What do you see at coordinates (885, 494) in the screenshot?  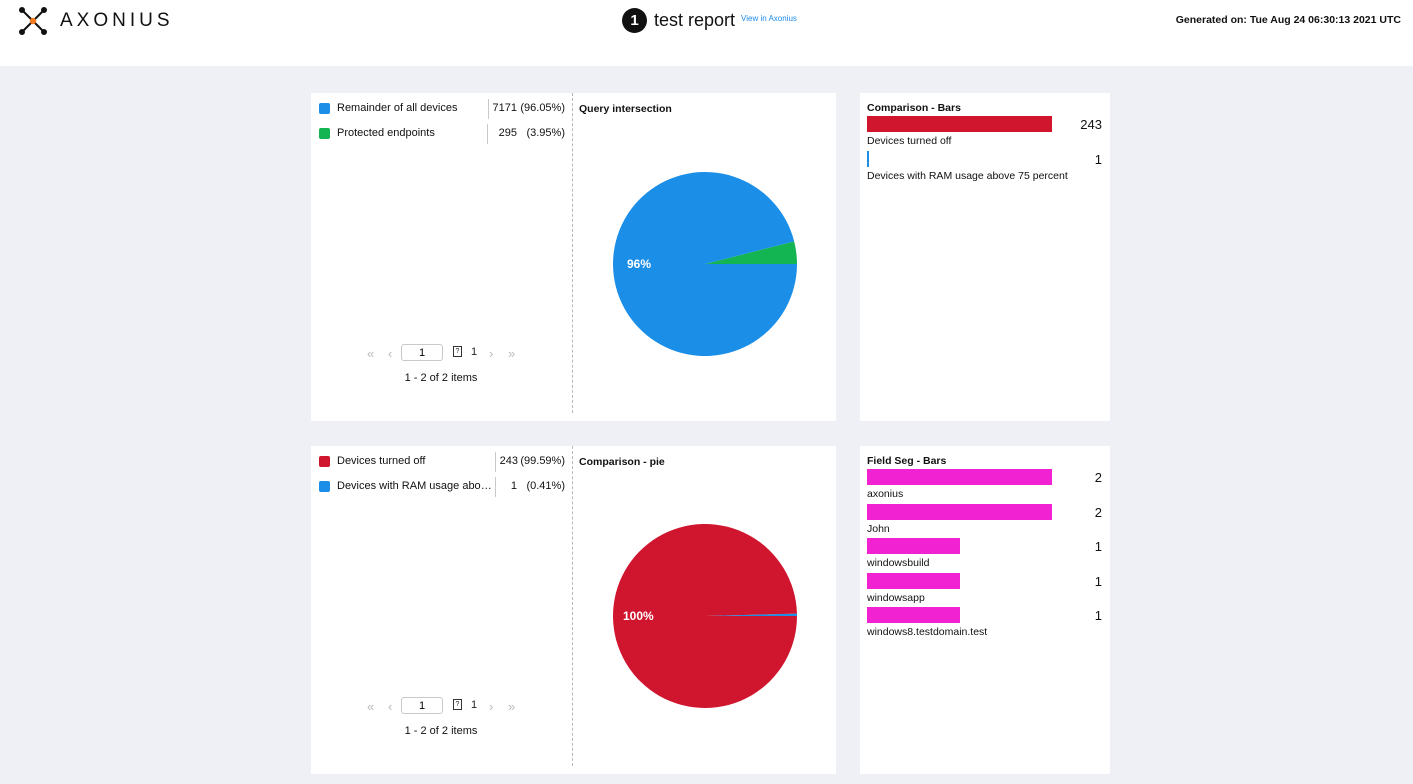 I see `bar-label: axonius` at bounding box center [885, 494].